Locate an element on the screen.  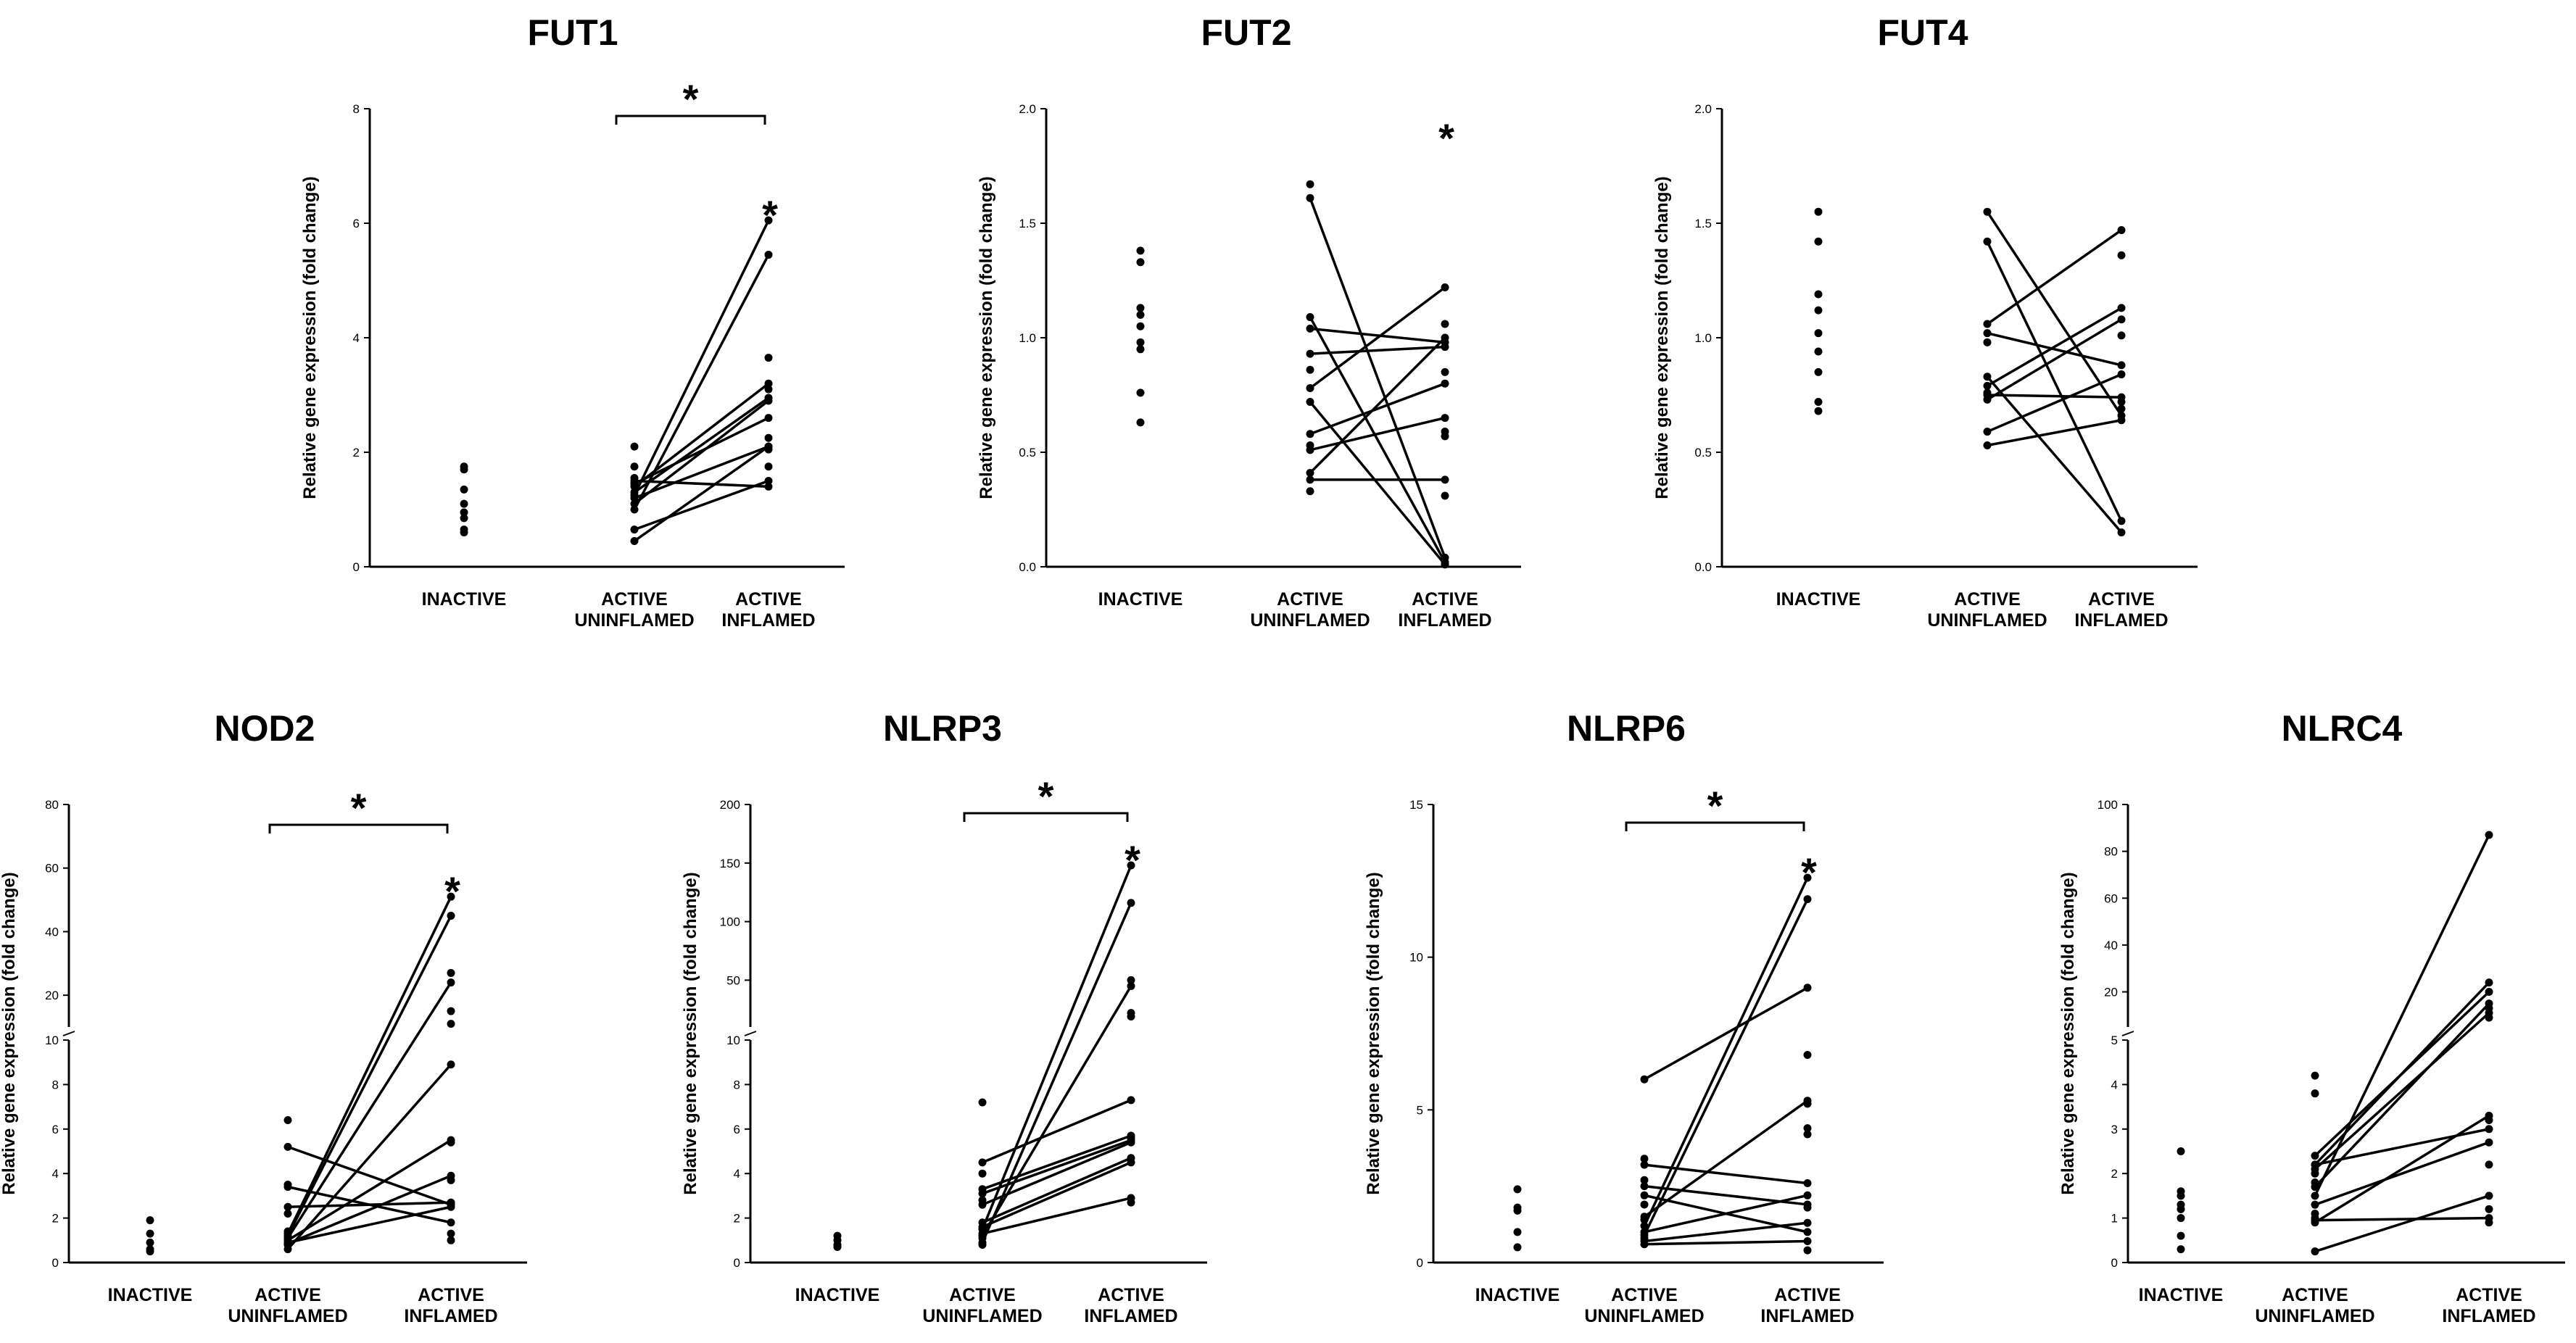
chart-title: NLRC4 is located at coordinates (2342, 728).